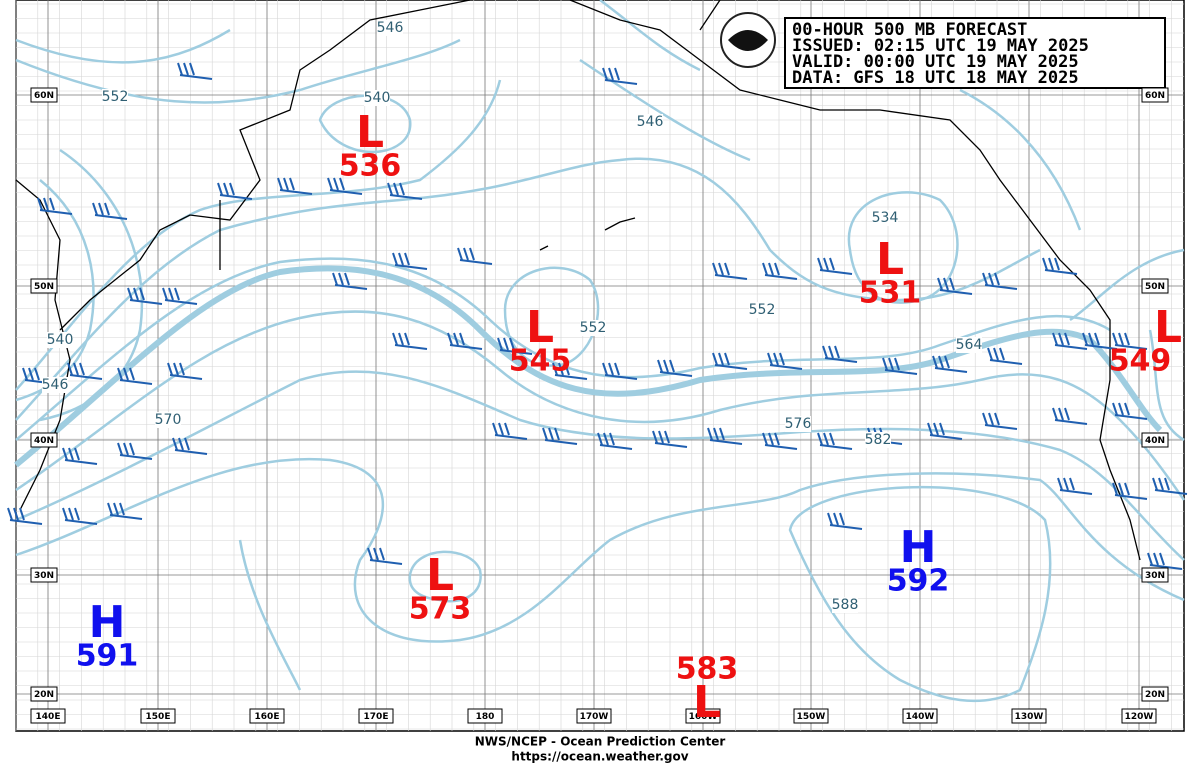 This screenshot has height=764, width=1200. What do you see at coordinates (267, 717) in the screenshot?
I see `lon-label: 160E` at bounding box center [267, 717].